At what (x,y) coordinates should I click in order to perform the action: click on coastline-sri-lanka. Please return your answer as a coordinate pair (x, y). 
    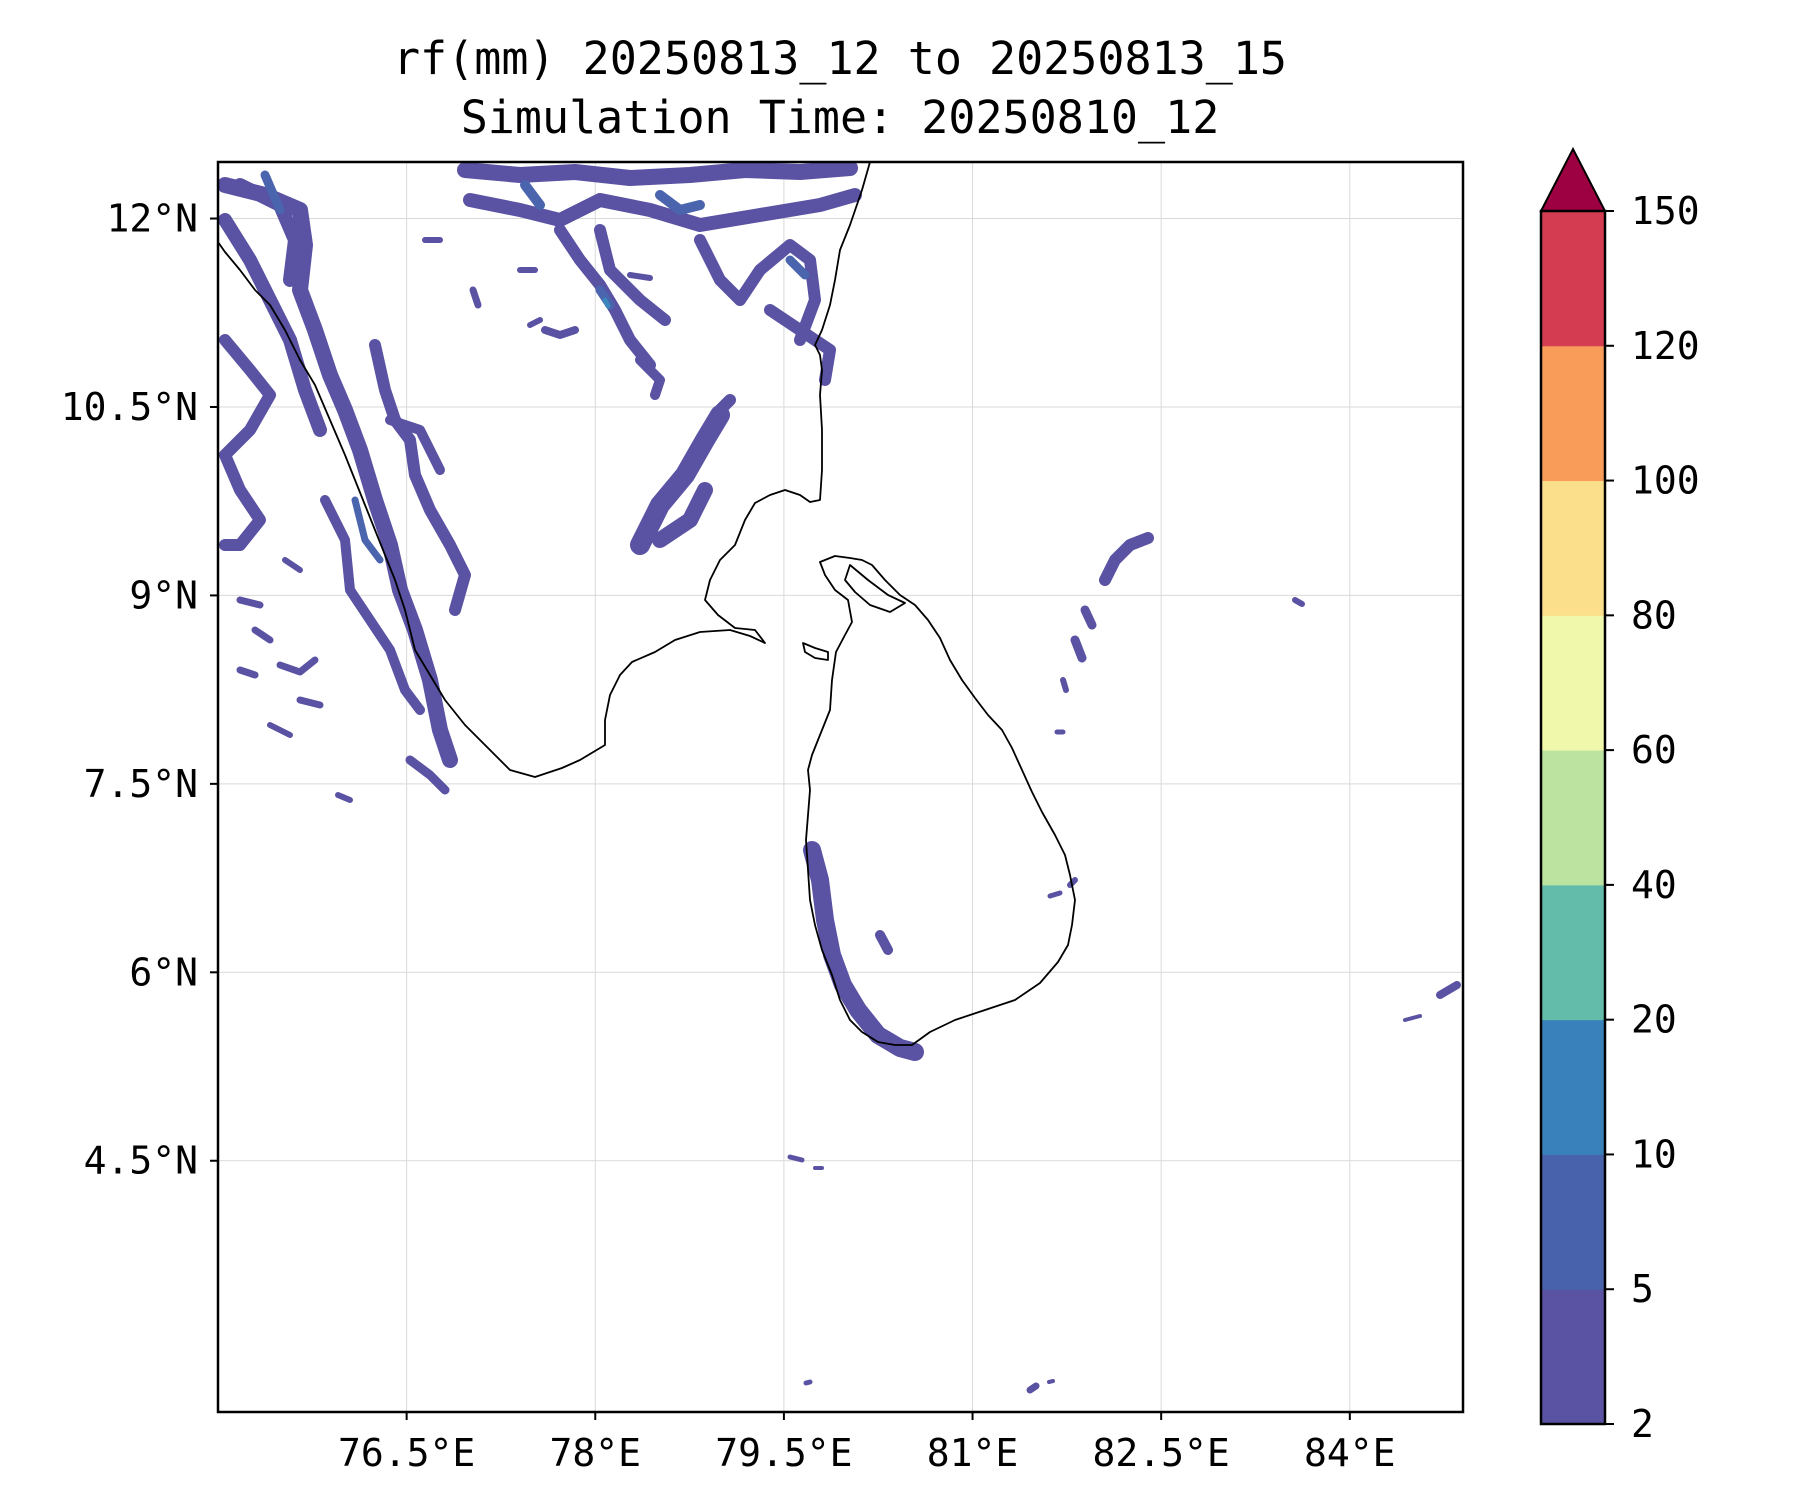
    Looking at the image, I should click on (940, 800).